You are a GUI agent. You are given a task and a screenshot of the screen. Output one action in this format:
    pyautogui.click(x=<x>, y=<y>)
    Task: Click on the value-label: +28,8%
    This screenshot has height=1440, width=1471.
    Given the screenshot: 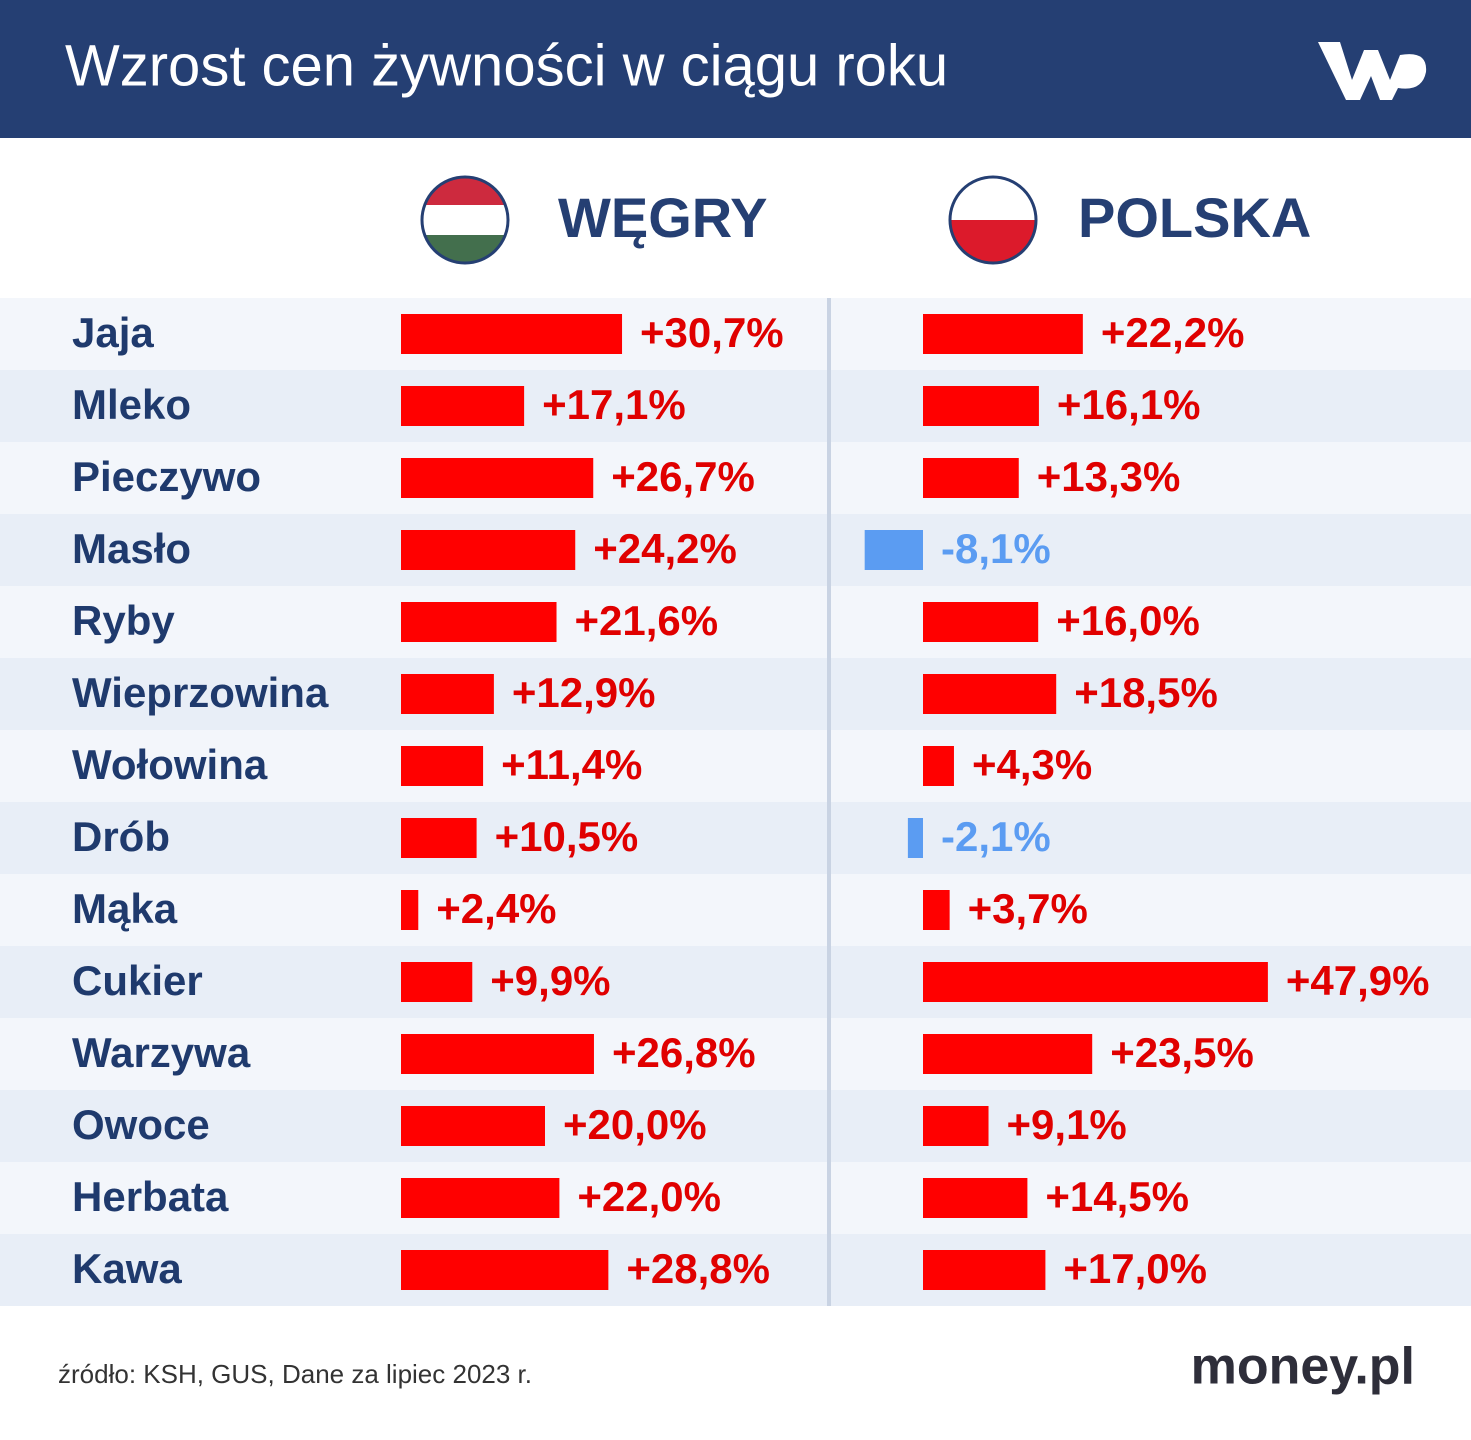 What is the action you would take?
    pyautogui.click(x=698, y=1268)
    